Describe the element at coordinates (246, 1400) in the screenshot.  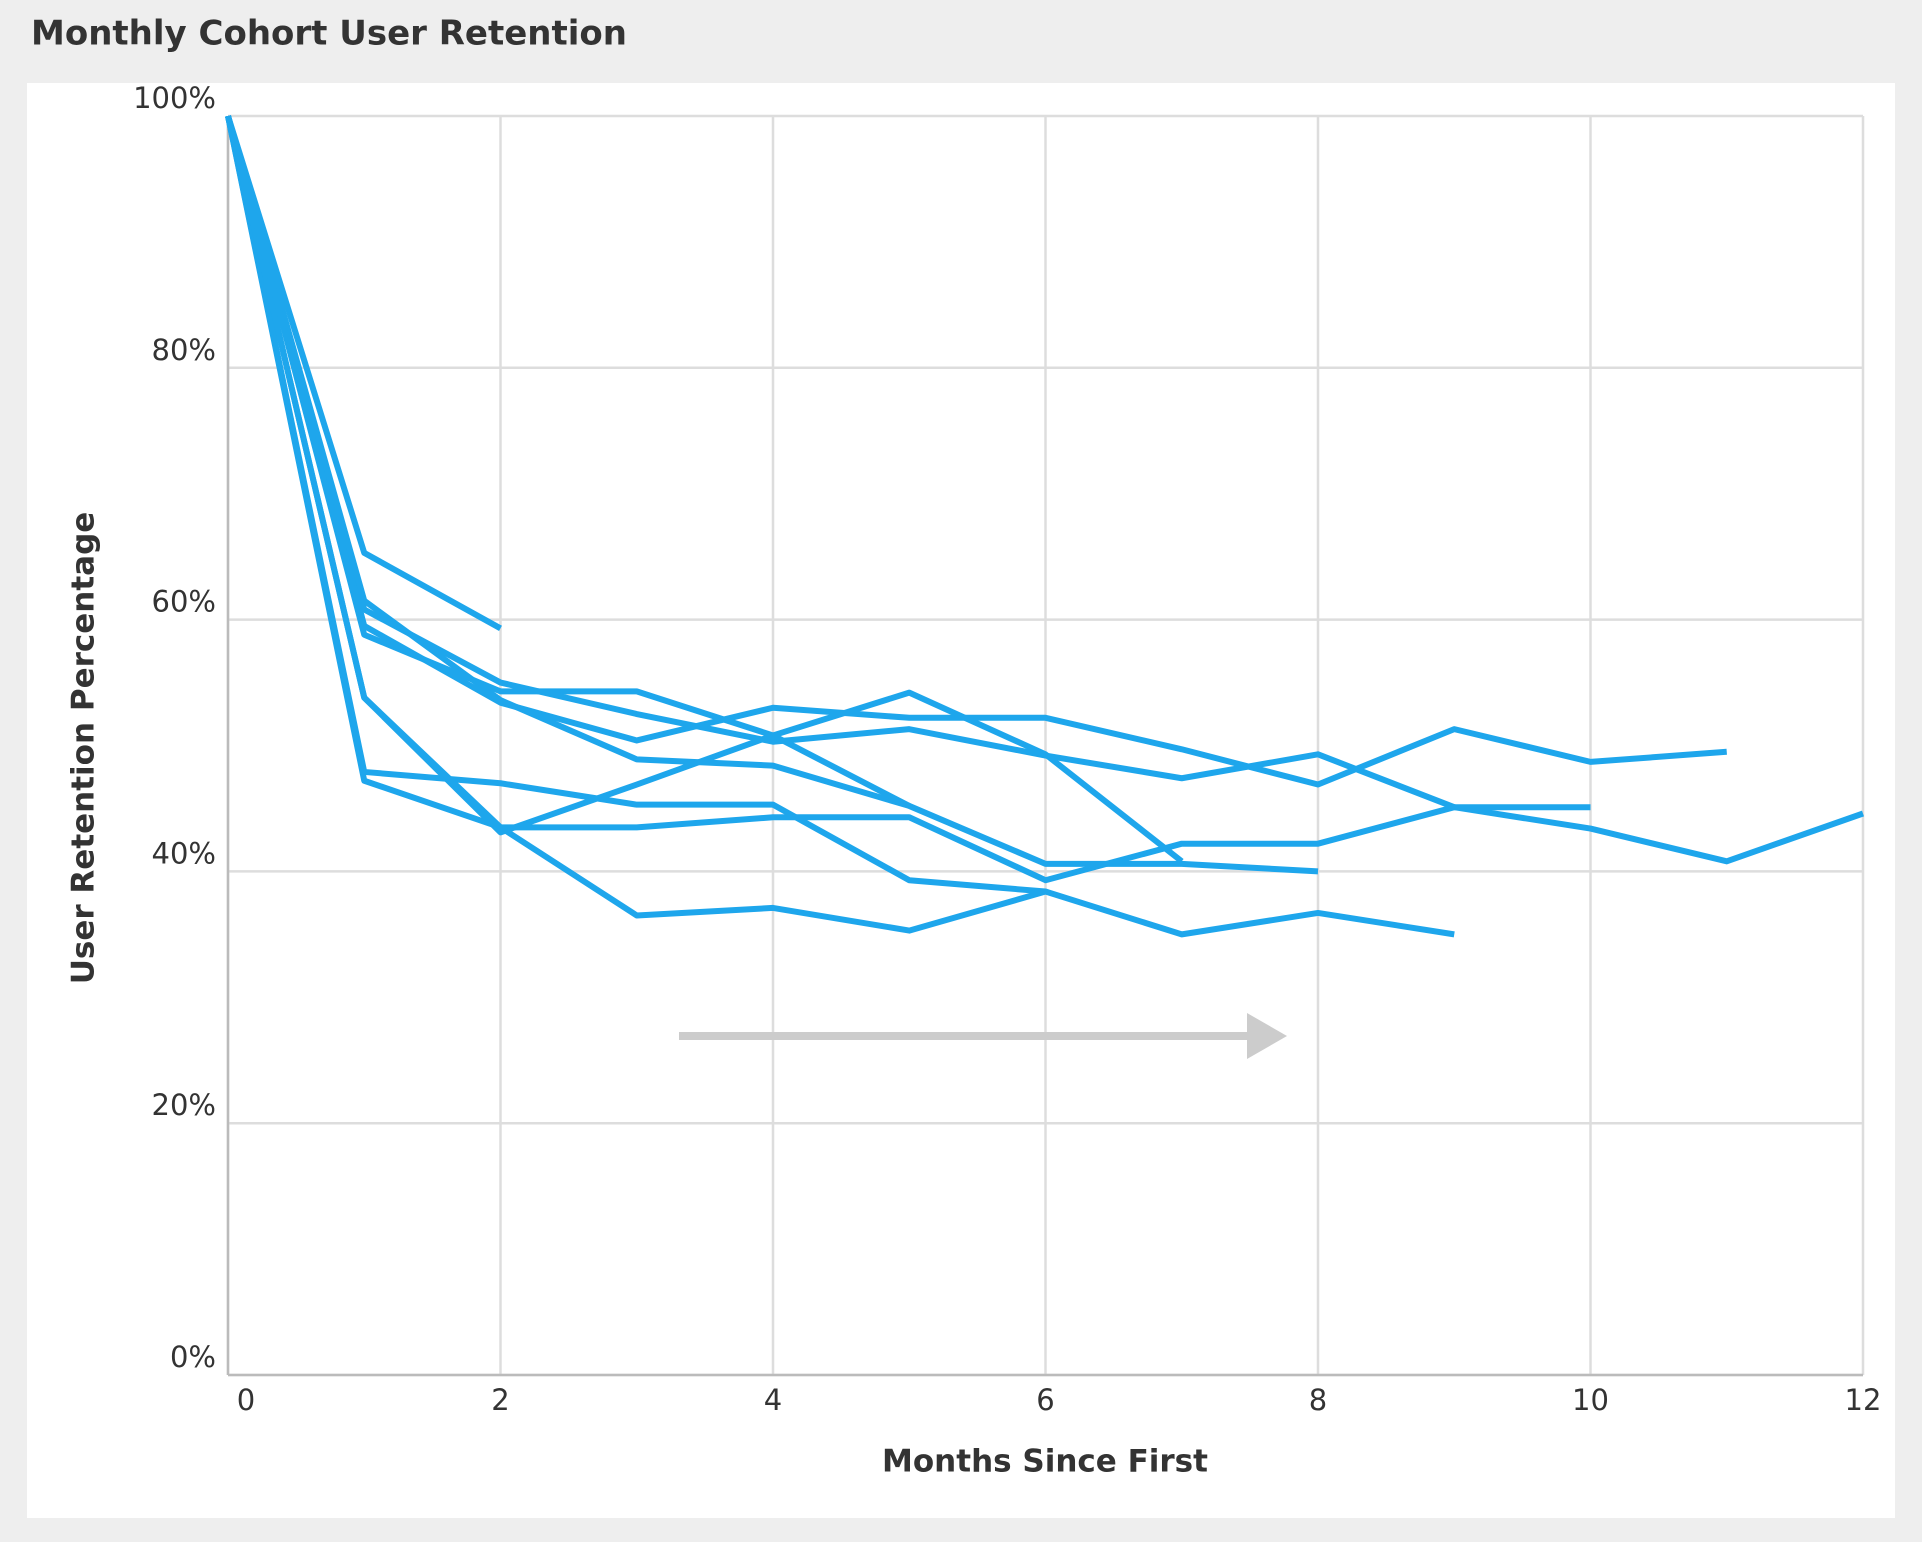
I see `x-tick-label: 0` at that location.